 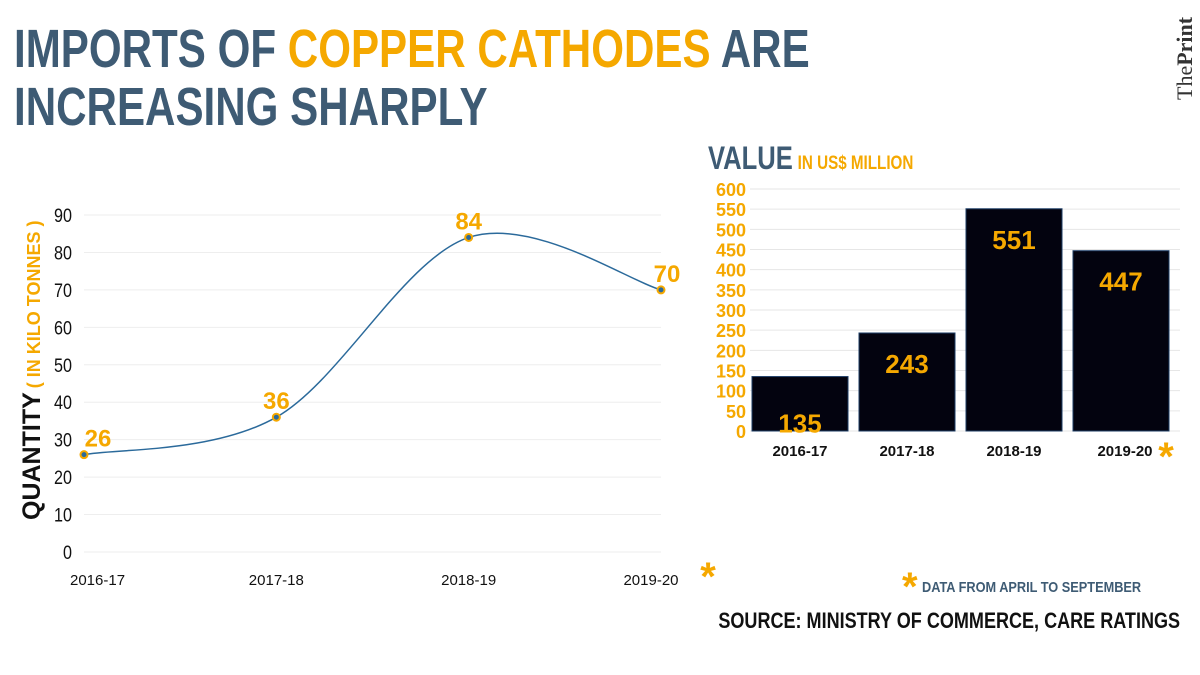 I want to click on headline-highlight: COPPER CATHODES, so click(x=499, y=49).